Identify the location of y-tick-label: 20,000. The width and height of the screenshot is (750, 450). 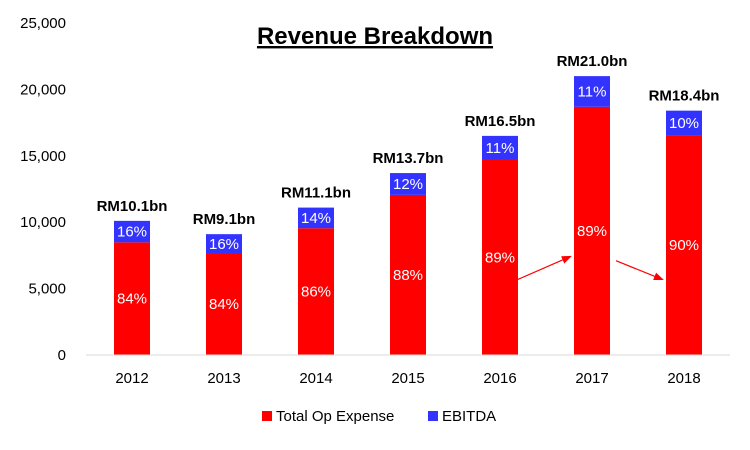
(43, 89).